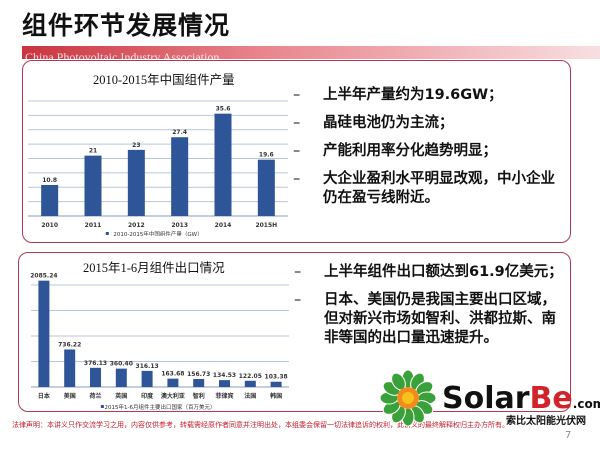  Describe the element at coordinates (94, 396) in the screenshot. I see `tick-label: 荷兰` at that location.